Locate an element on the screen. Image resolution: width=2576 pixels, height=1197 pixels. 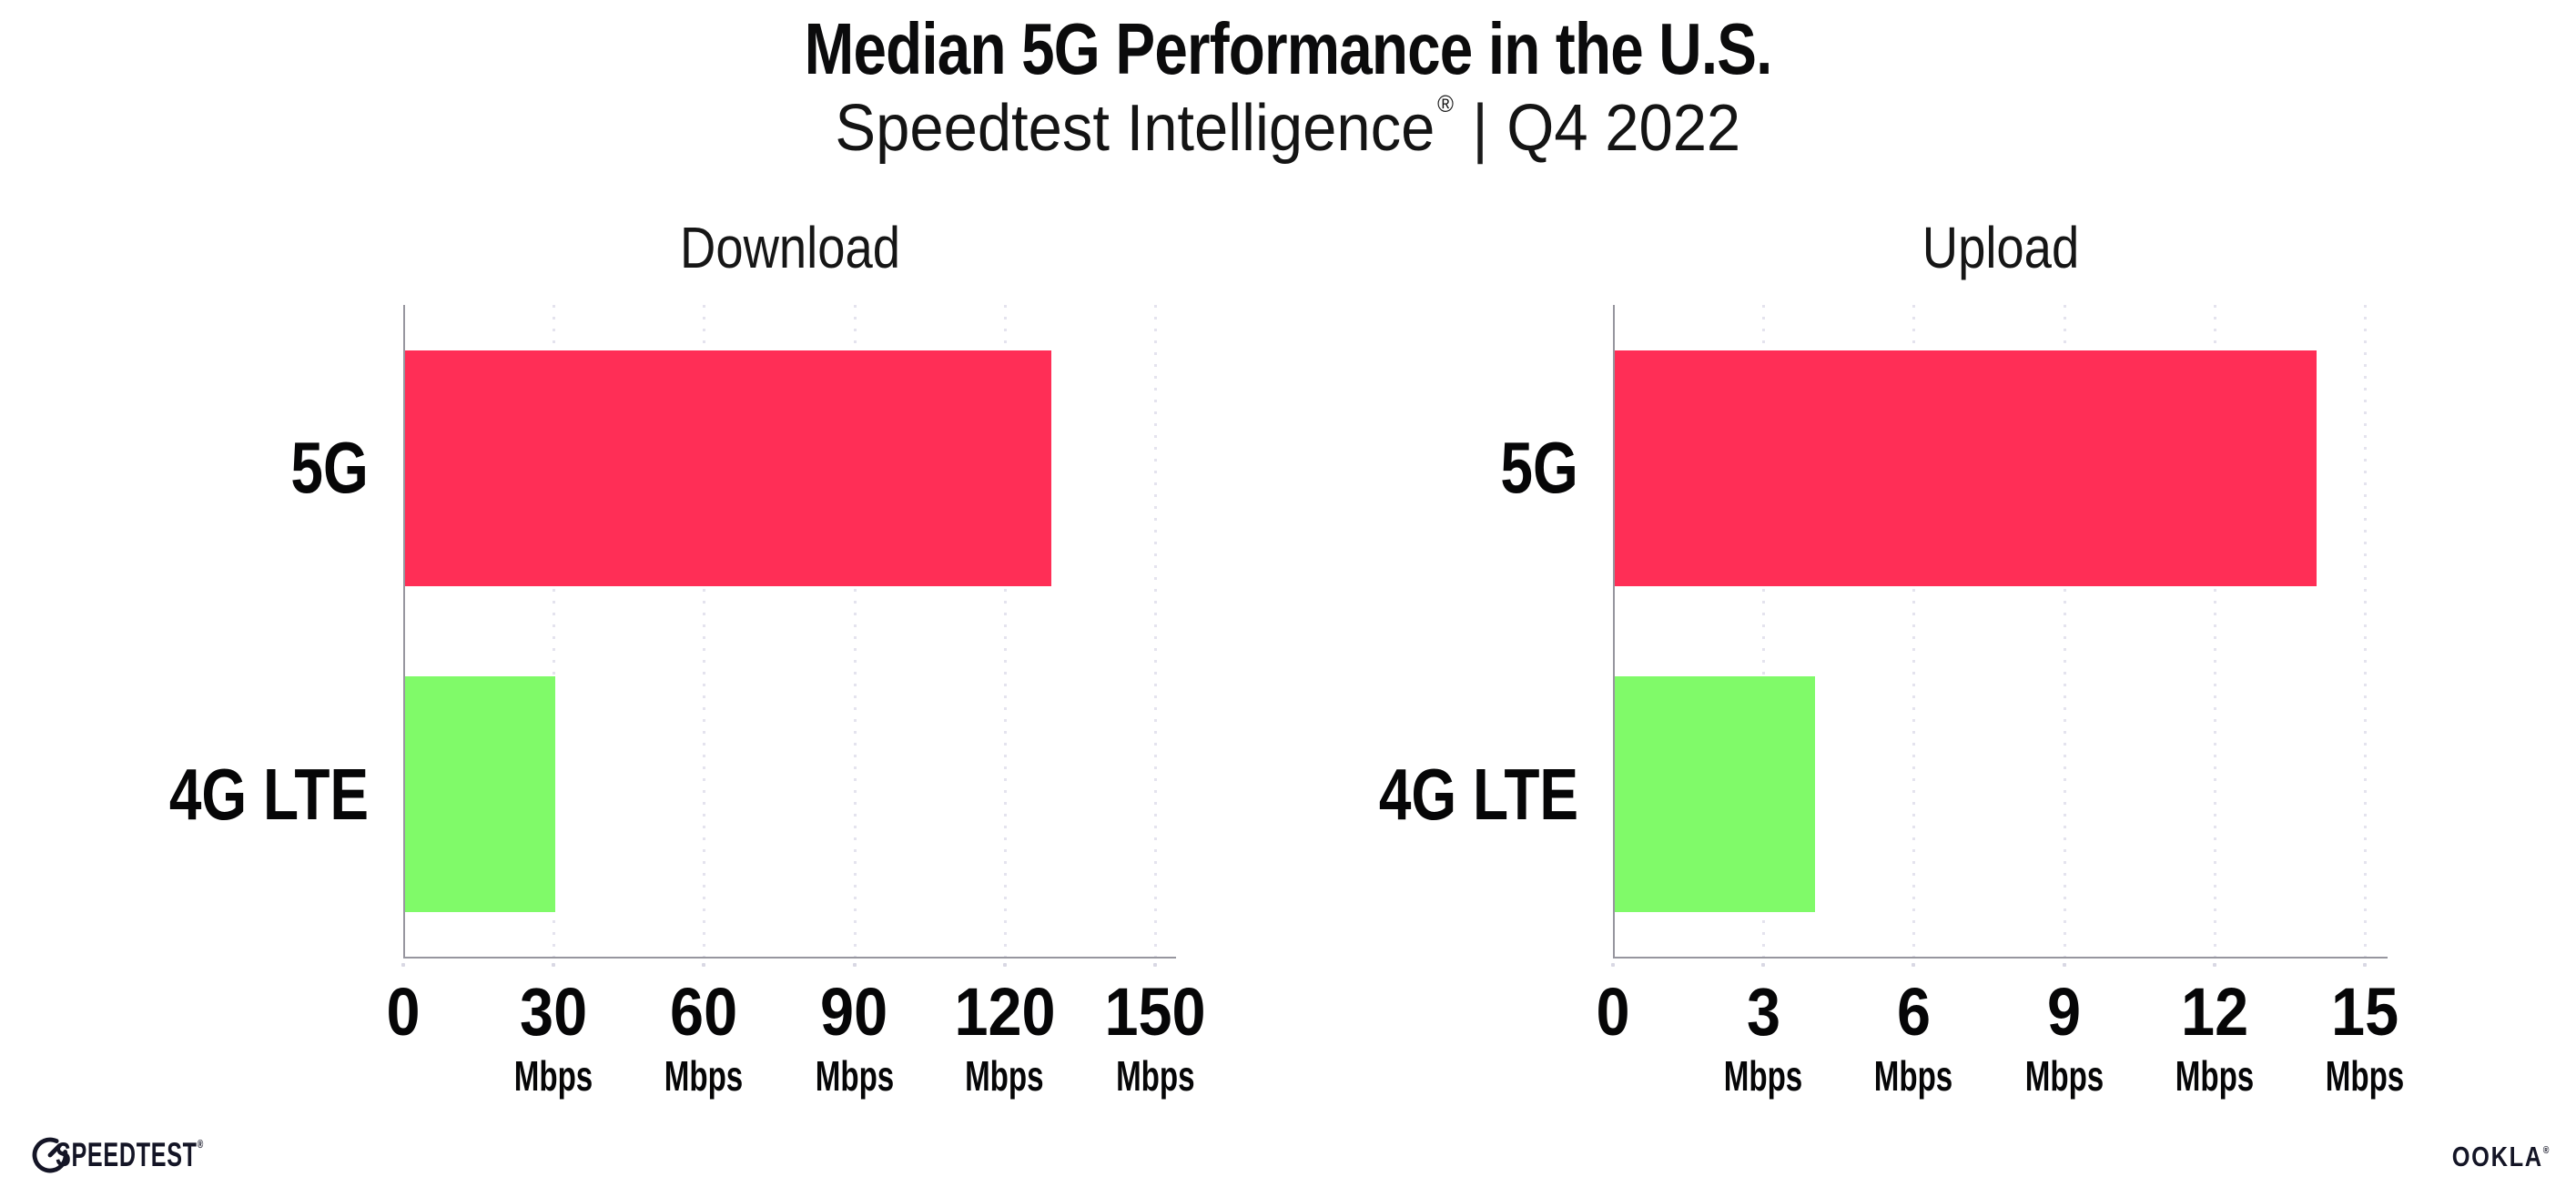
page-subtitle: Speedtest Intelligence ® | Q4 2022 is located at coordinates (1288, 128).